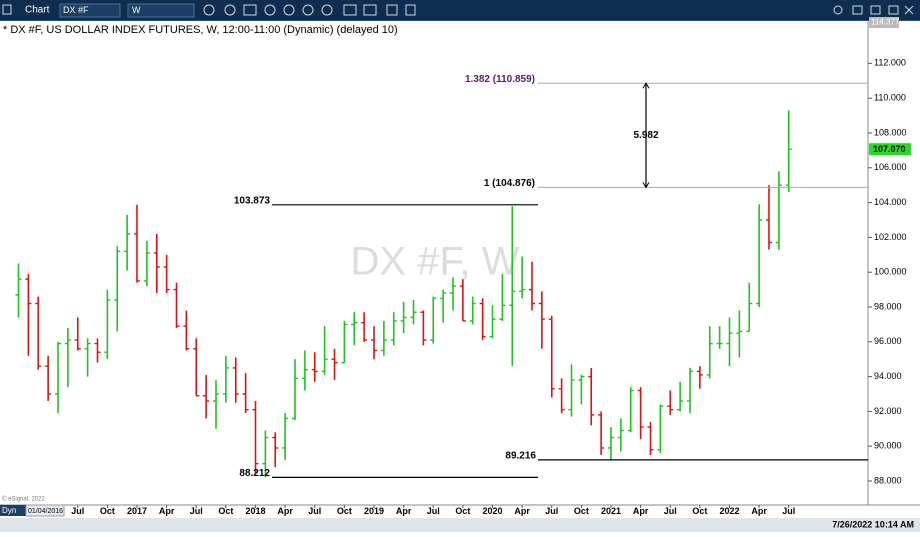 The image size is (920, 537). What do you see at coordinates (888, 306) in the screenshot?
I see `y-tick-label: 98.000` at bounding box center [888, 306].